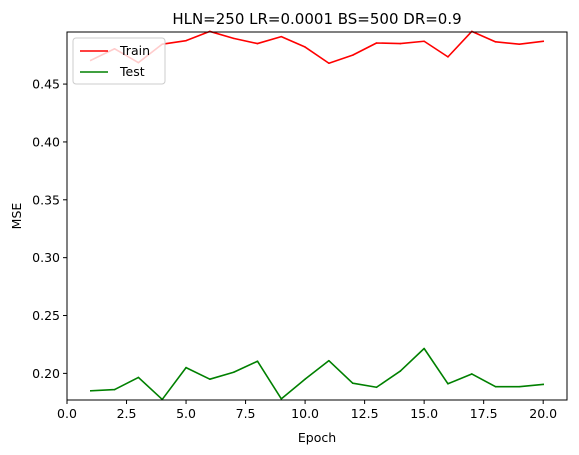 The image size is (579, 455). I want to click on x-tick-label: 10.0, so click(305, 413).